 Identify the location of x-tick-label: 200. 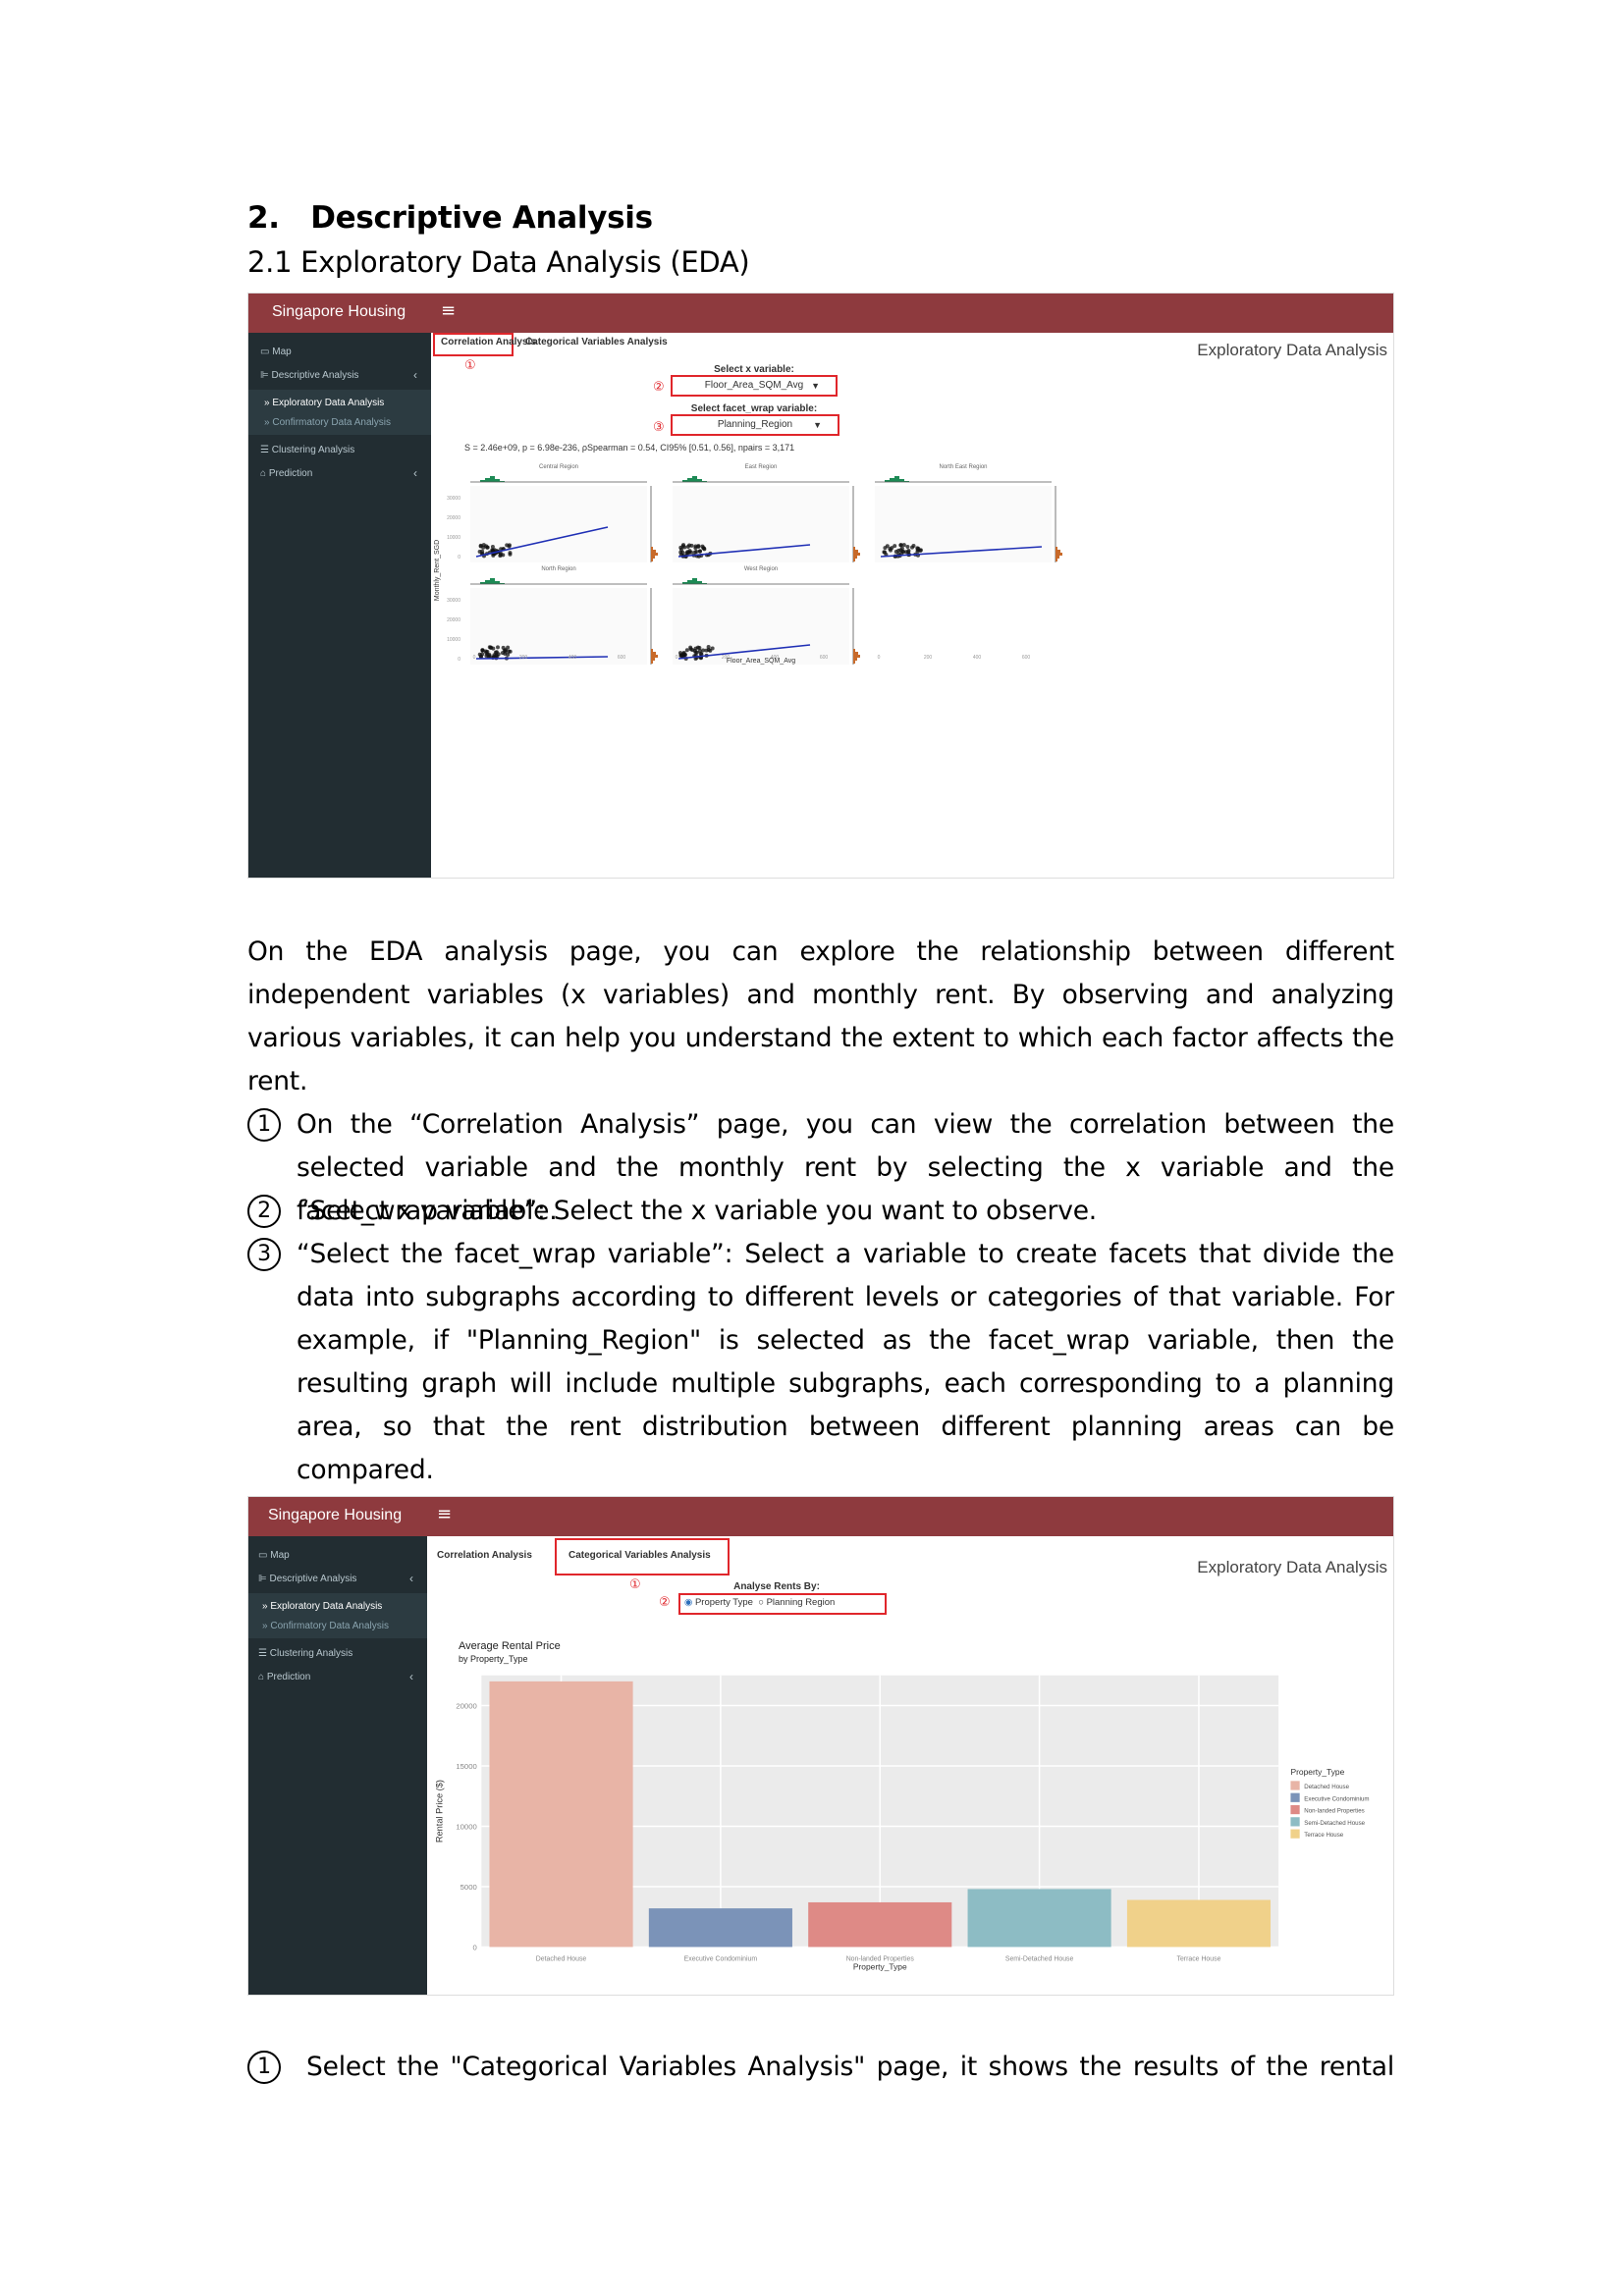
(523, 658).